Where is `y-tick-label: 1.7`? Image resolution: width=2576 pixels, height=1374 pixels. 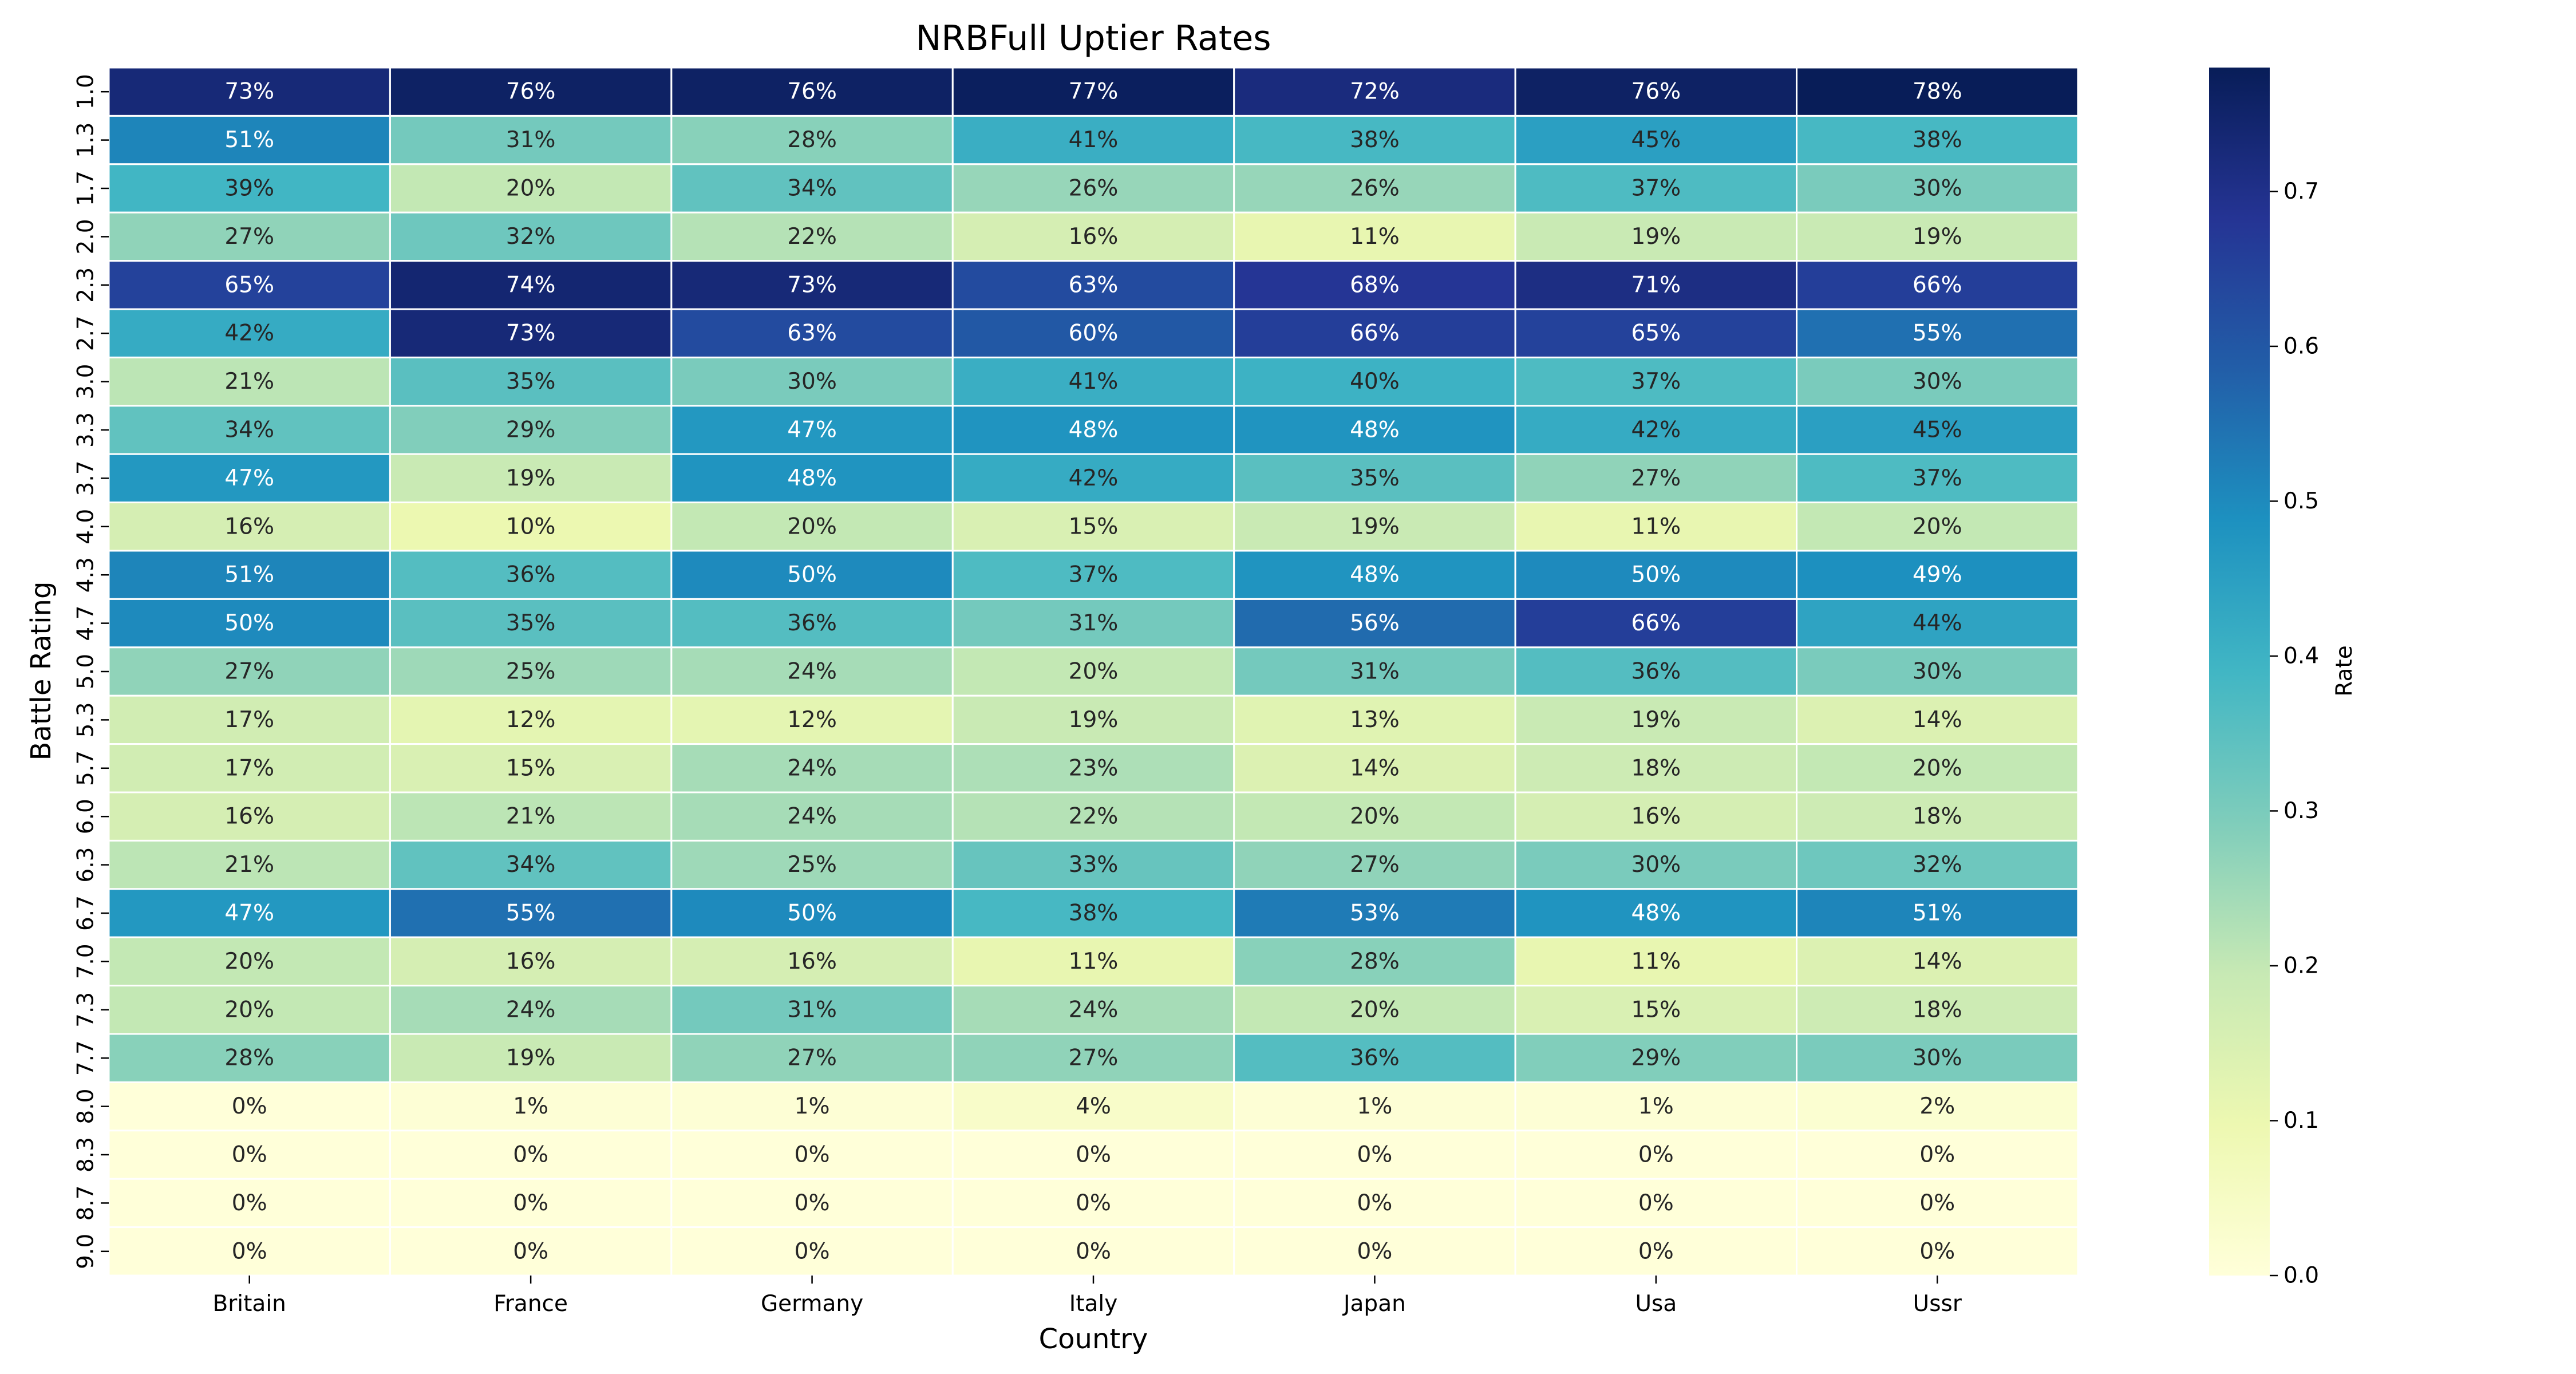 y-tick-label: 1.7 is located at coordinates (86, 189).